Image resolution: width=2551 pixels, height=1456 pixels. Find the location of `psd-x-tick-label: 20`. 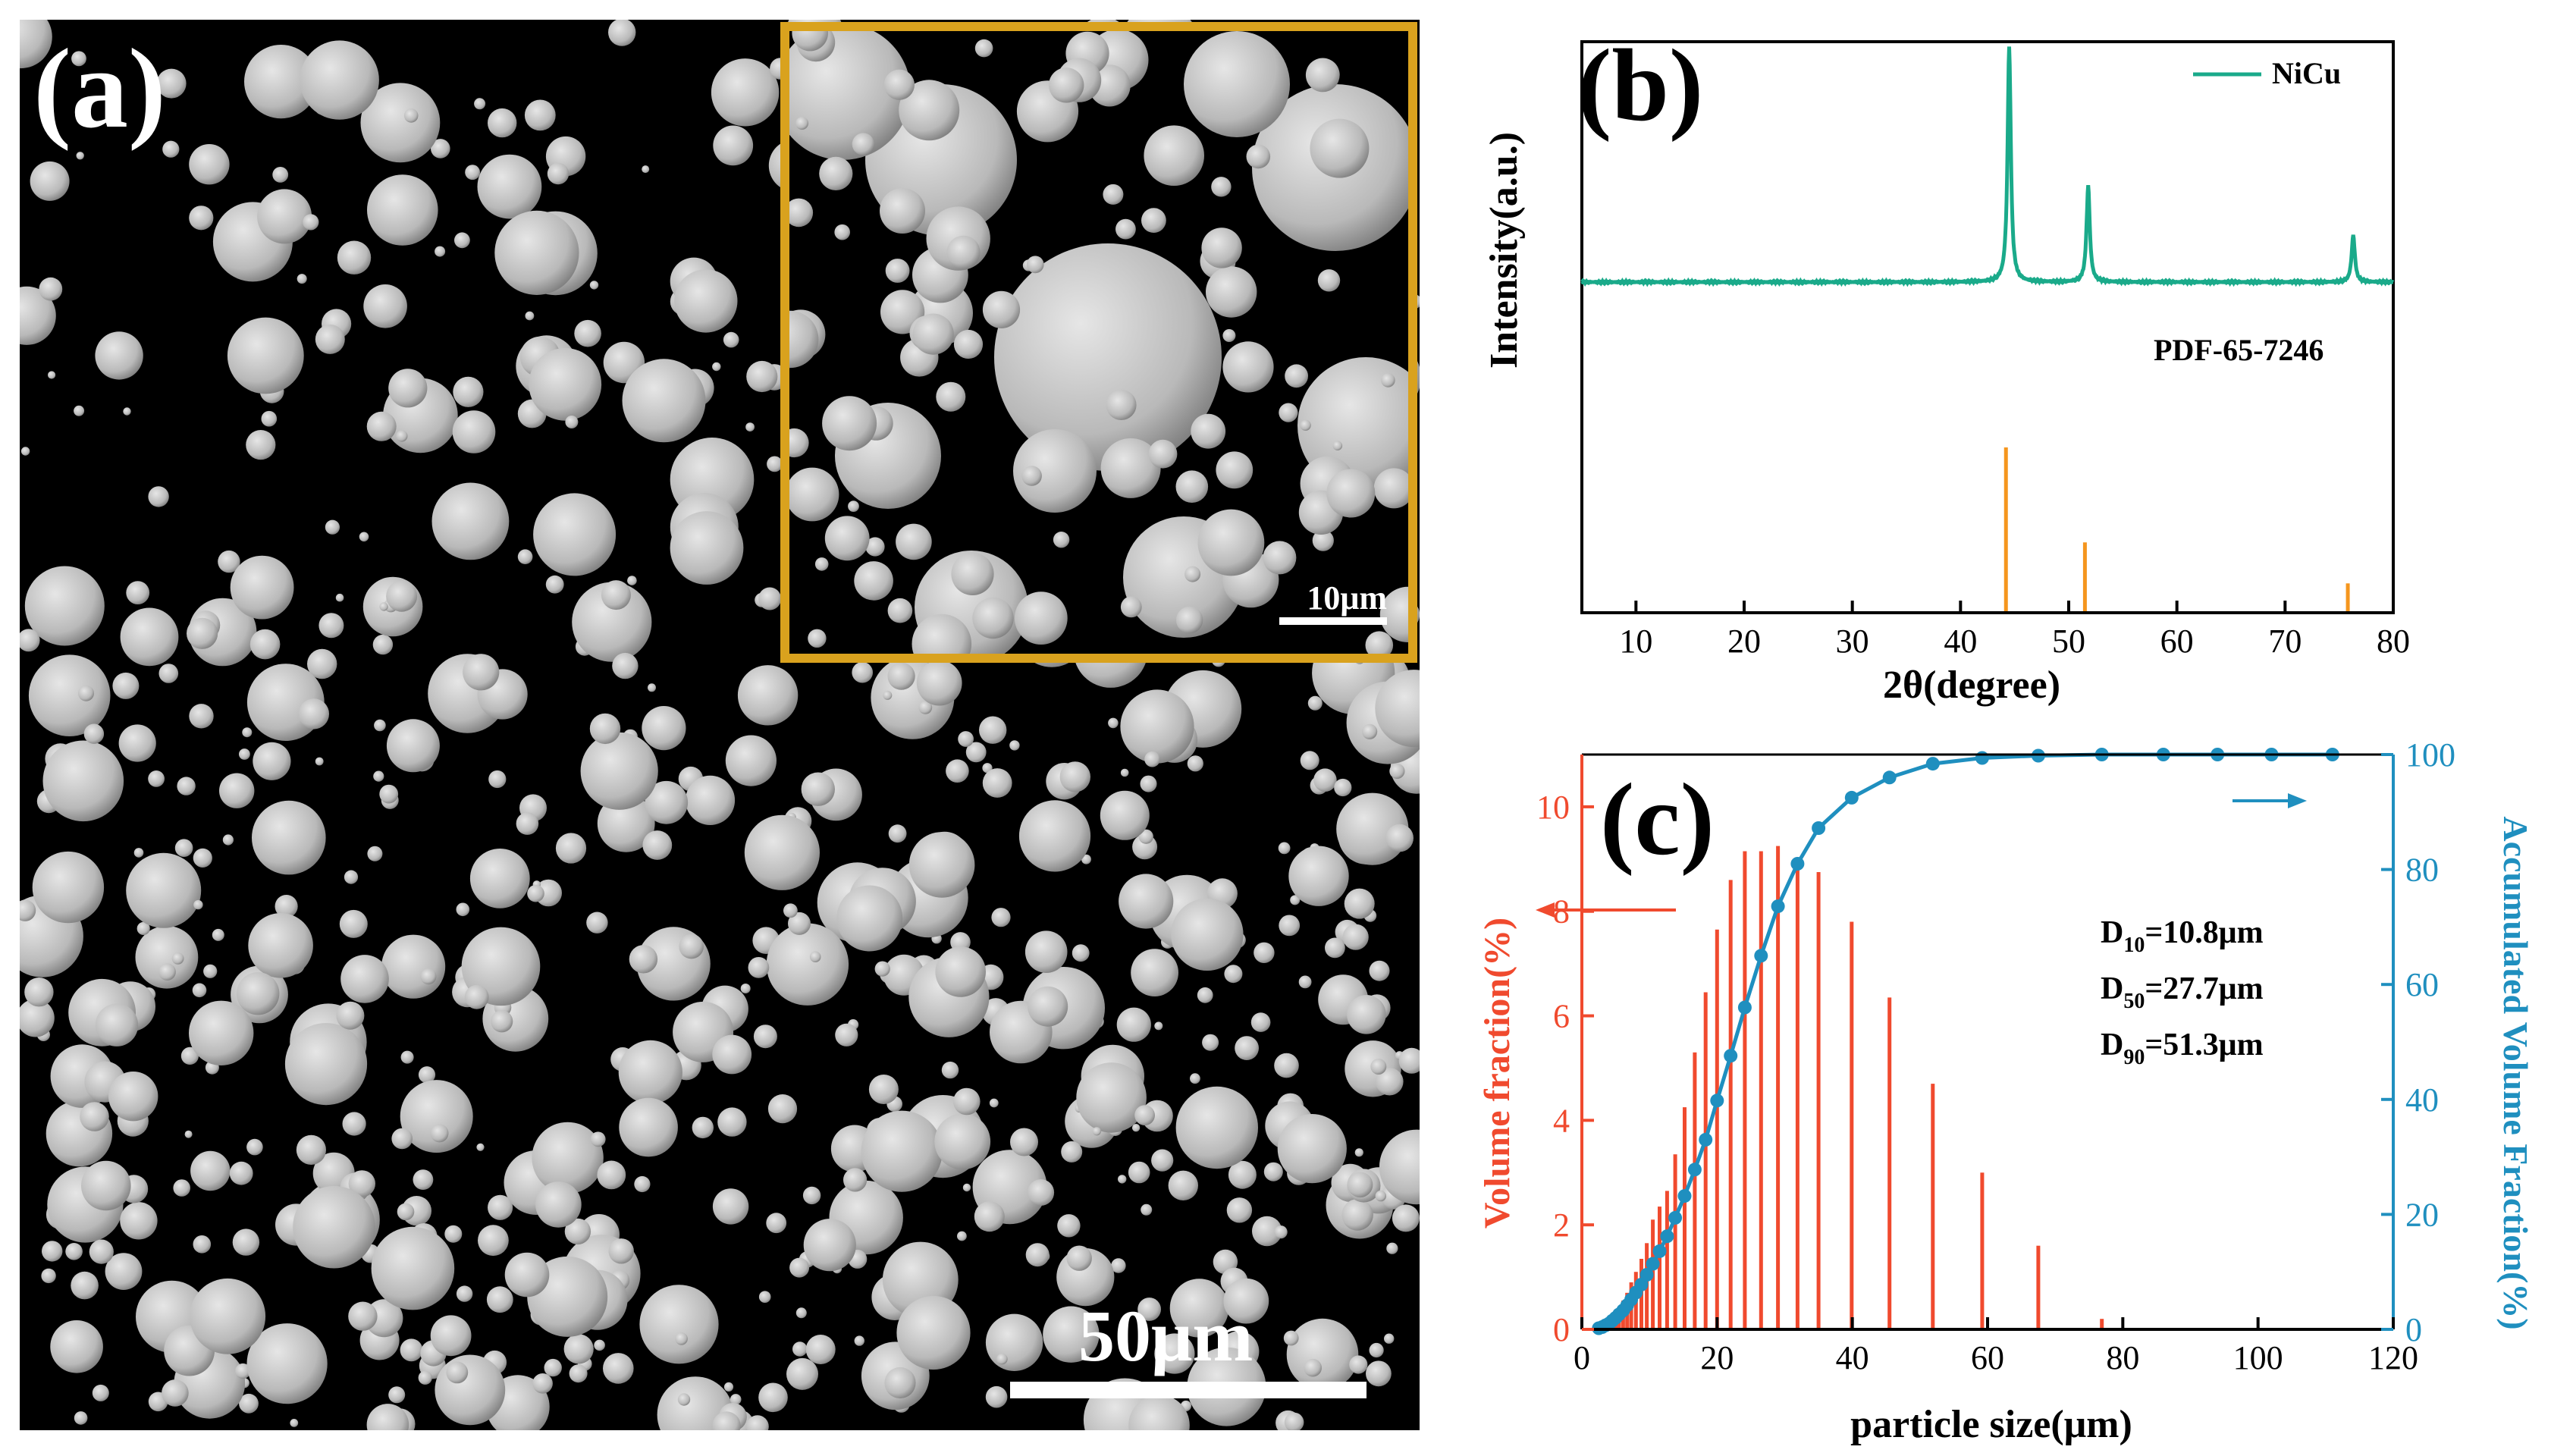

psd-x-tick-label: 20 is located at coordinates (1717, 1357).